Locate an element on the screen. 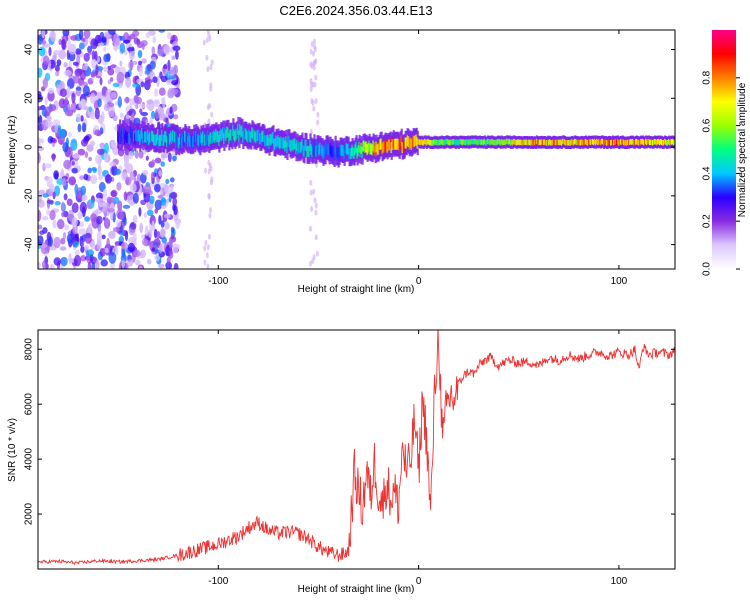 This screenshot has width=750, height=600. chart-title: C2E6.2024.356.03.44.E13 is located at coordinates (355, 10).